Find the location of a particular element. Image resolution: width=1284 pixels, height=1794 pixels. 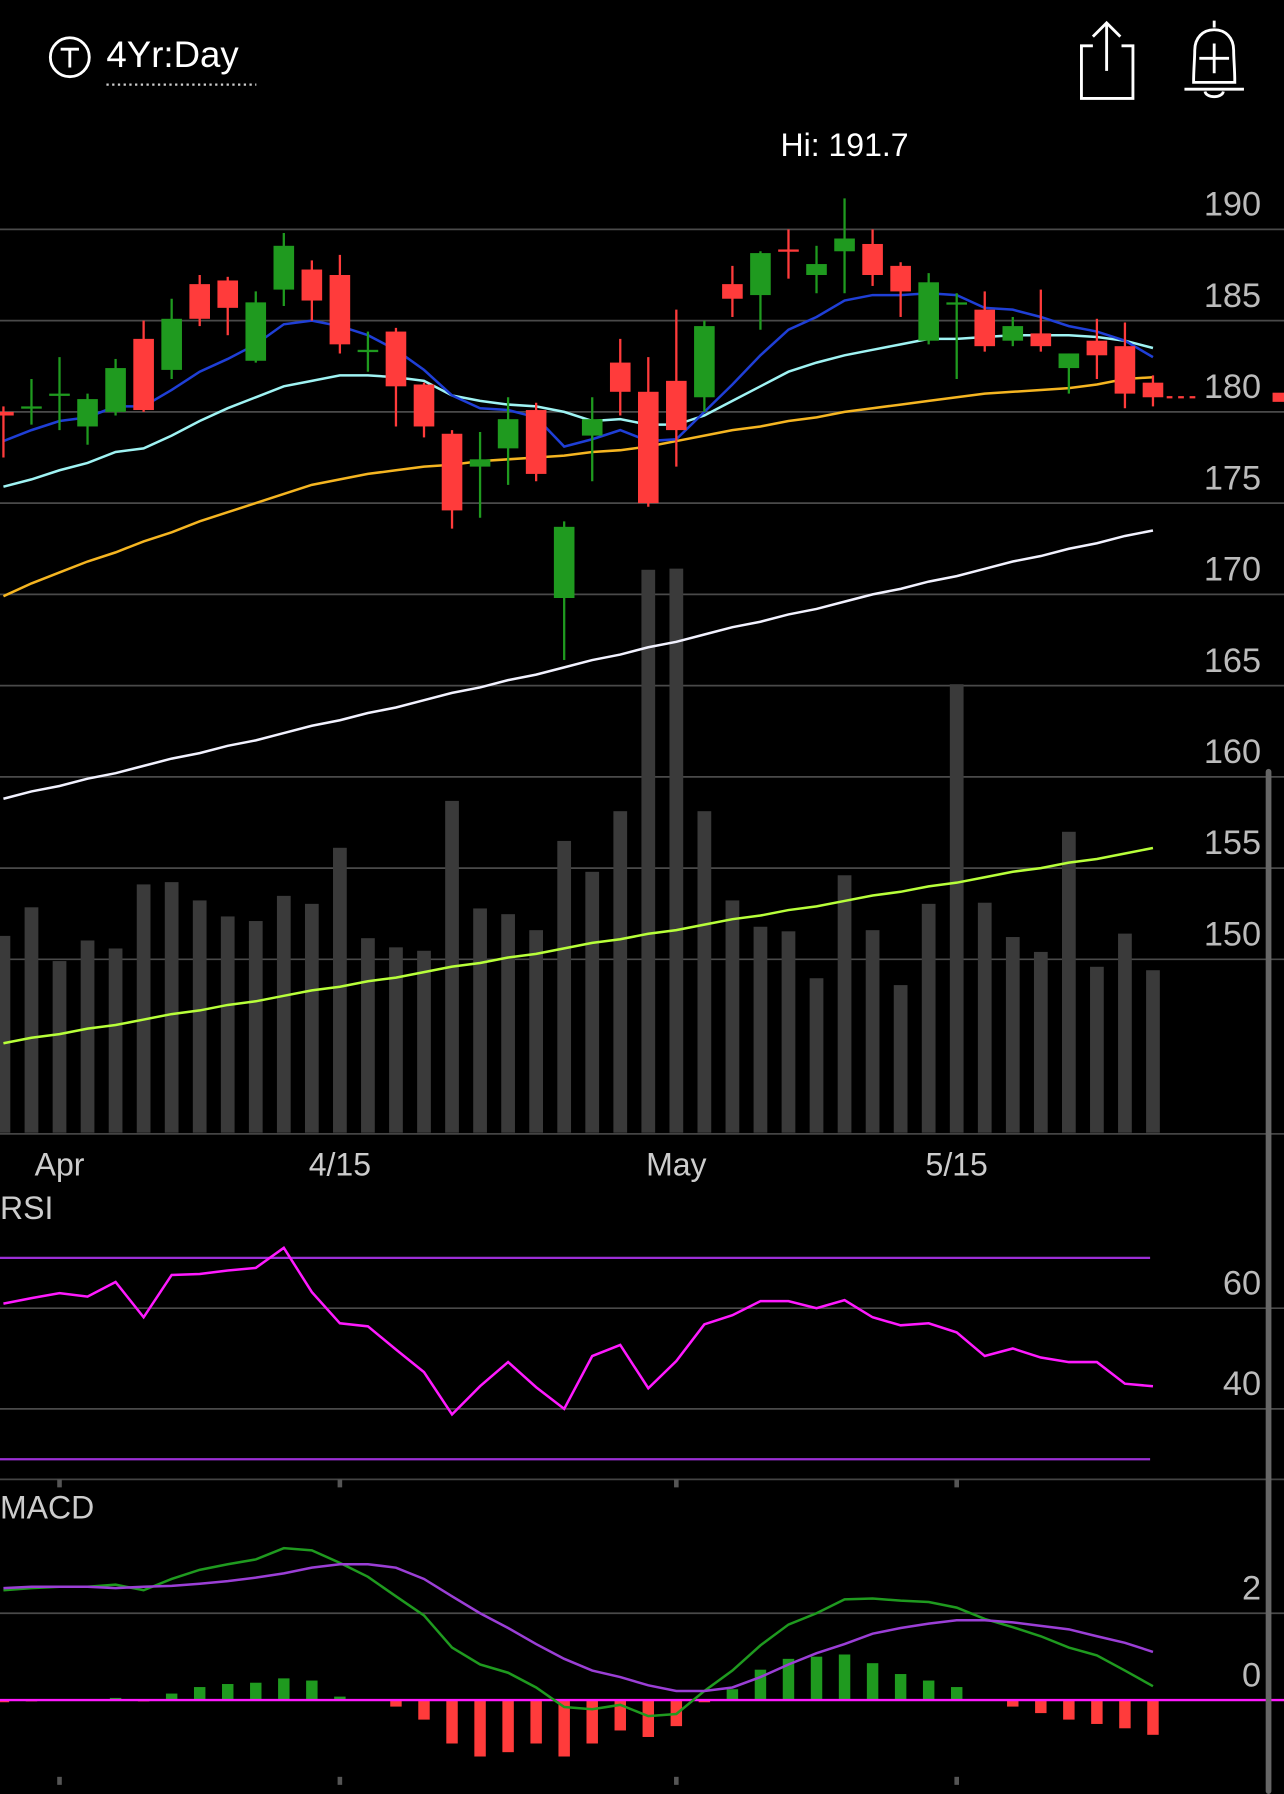

alert-button is located at coordinates (1214, 59).